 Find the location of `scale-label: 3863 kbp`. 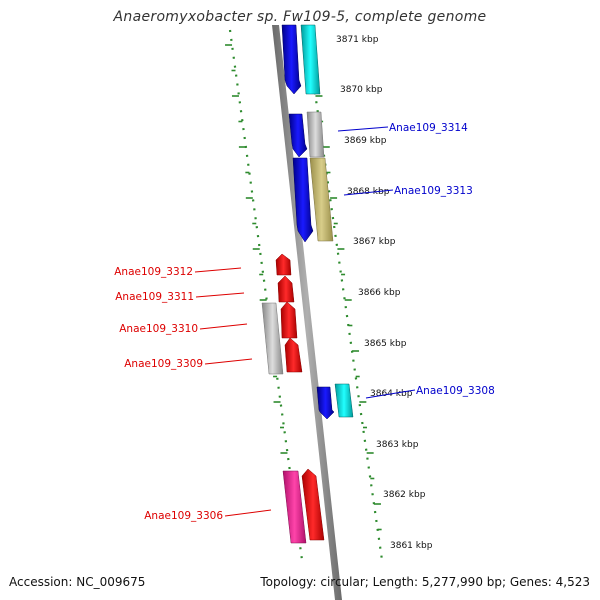

scale-label: 3863 kbp is located at coordinates (397, 445).